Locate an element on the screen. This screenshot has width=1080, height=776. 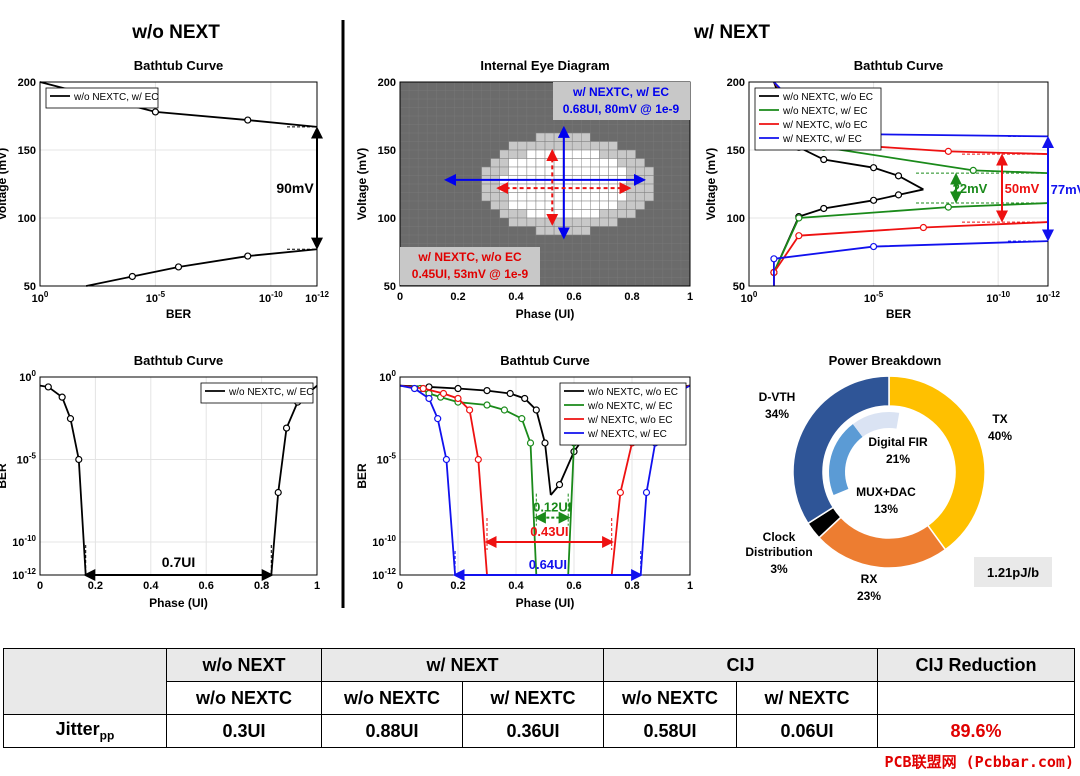
total-box is located at coordinates (1013, 572).